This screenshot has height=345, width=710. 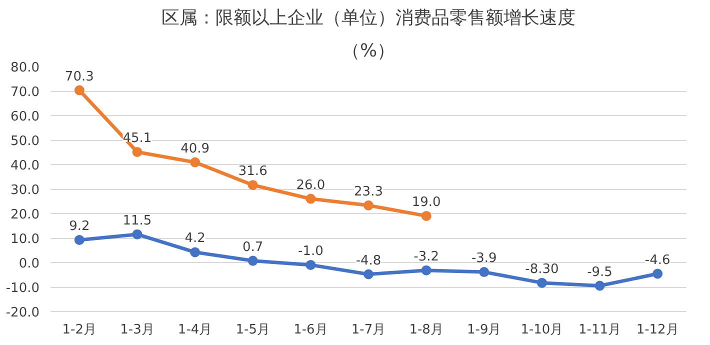 I want to click on data-label: 26.0, so click(x=311, y=185).